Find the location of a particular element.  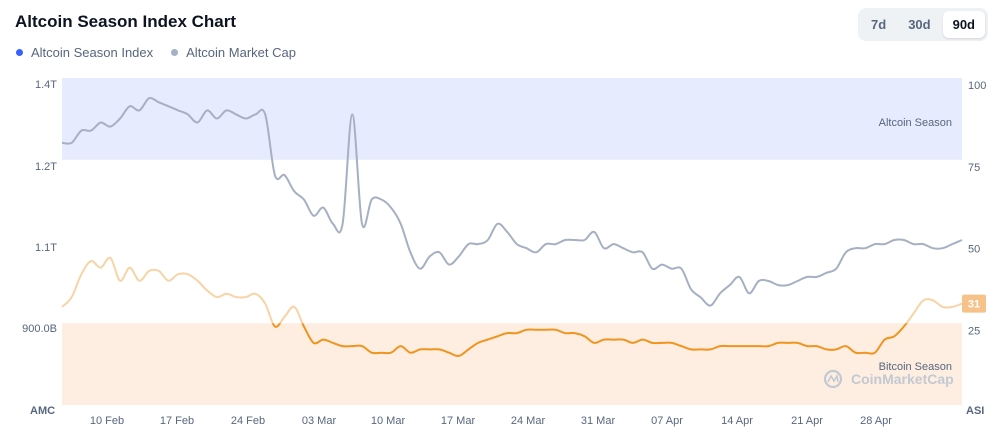

range-button-7d: 7d is located at coordinates (879, 24).